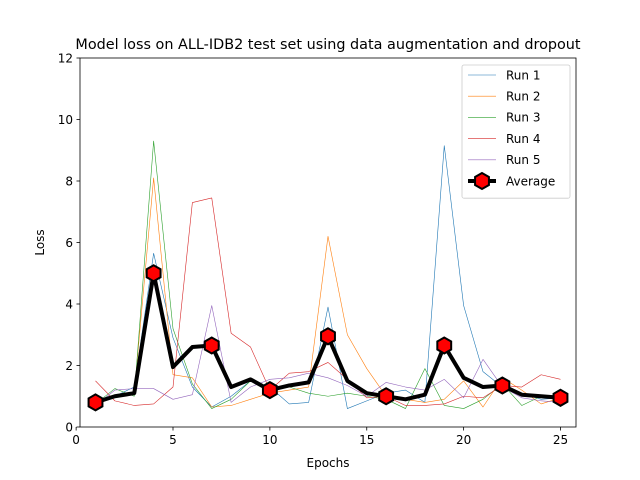 Image resolution: width=640 pixels, height=480 pixels. Describe the element at coordinates (523, 160) in the screenshot. I see `legend-label: Run 5` at that location.